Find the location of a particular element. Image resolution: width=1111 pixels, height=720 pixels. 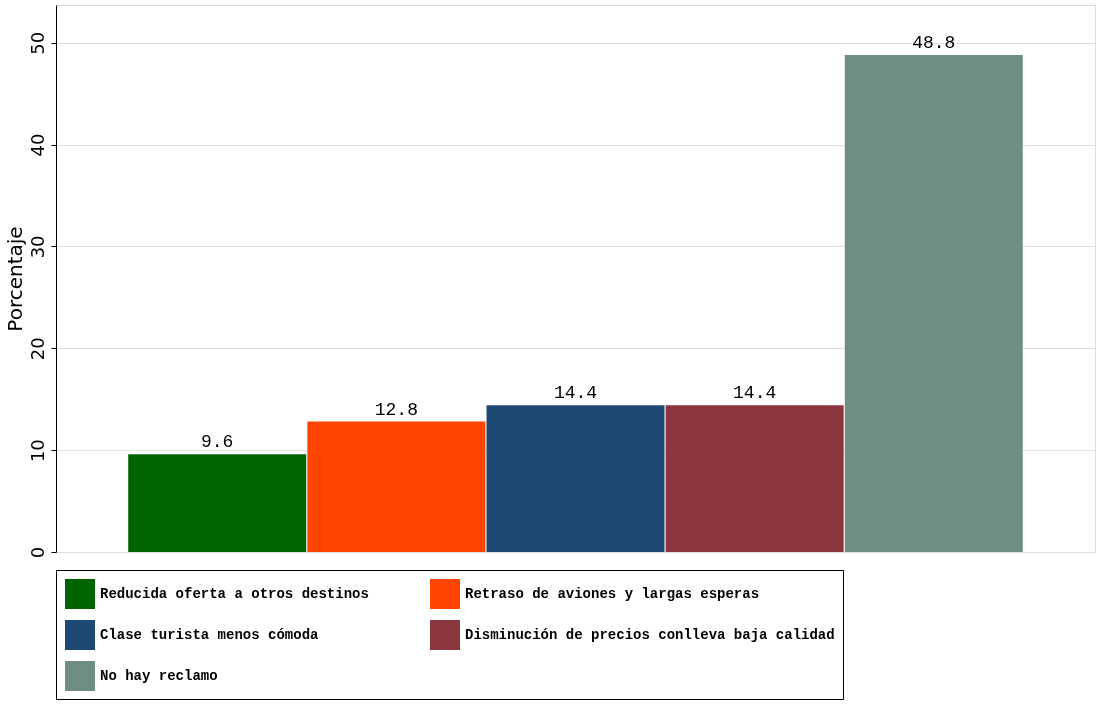

legend-label: Clase turista menos cómoda is located at coordinates (210, 635).